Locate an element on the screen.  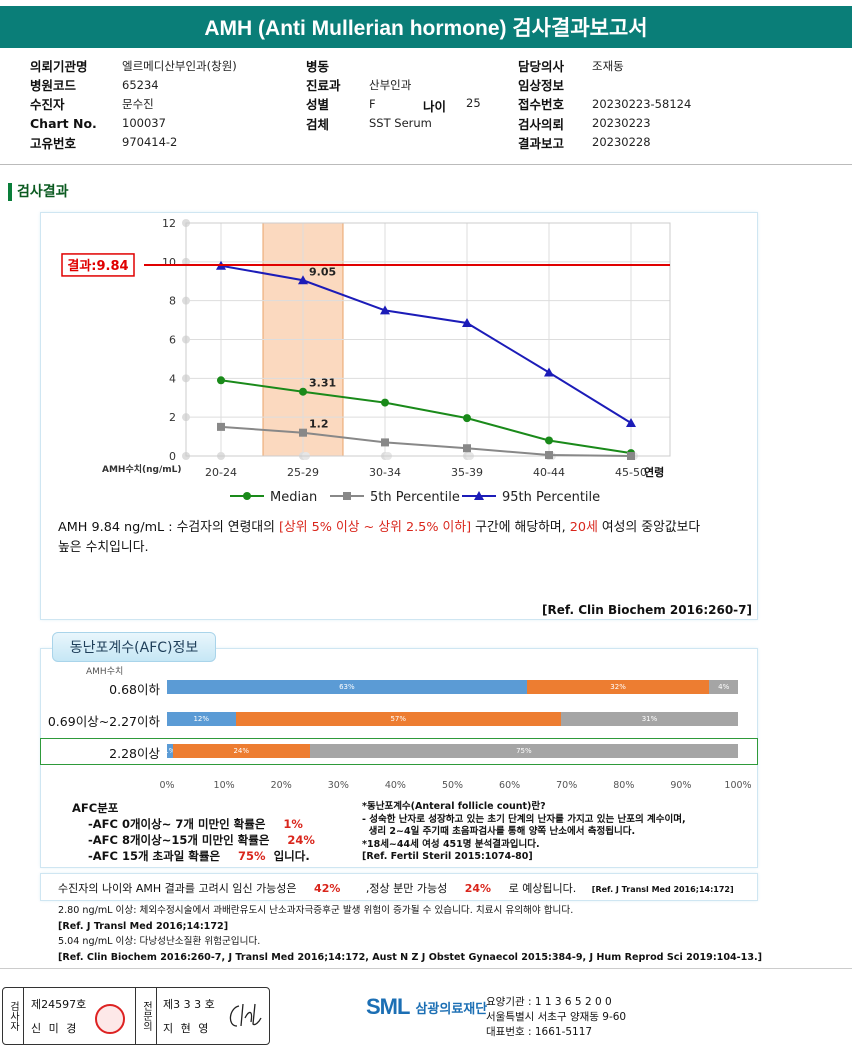
interp-ref: [Ref. Clin Biochem 2016:260-7] is located at coordinates (647, 610).